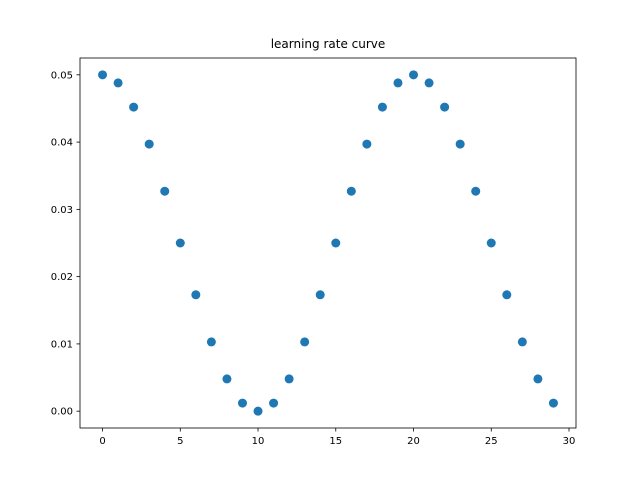  What do you see at coordinates (258, 441) in the screenshot?
I see `x-tick-label: 10` at bounding box center [258, 441].